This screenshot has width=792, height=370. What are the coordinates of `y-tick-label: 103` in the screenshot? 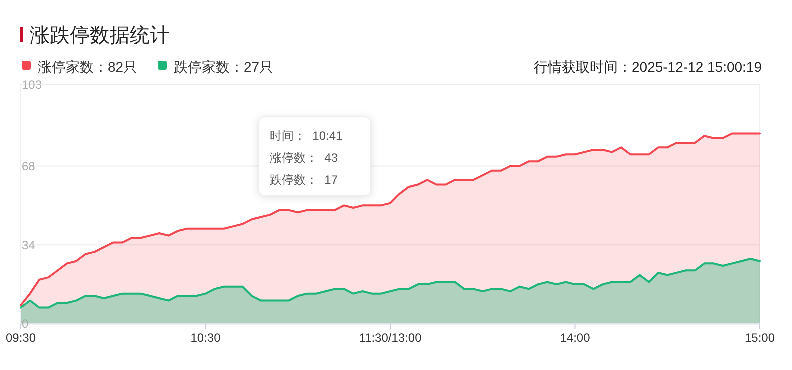 It's located at (32, 85).